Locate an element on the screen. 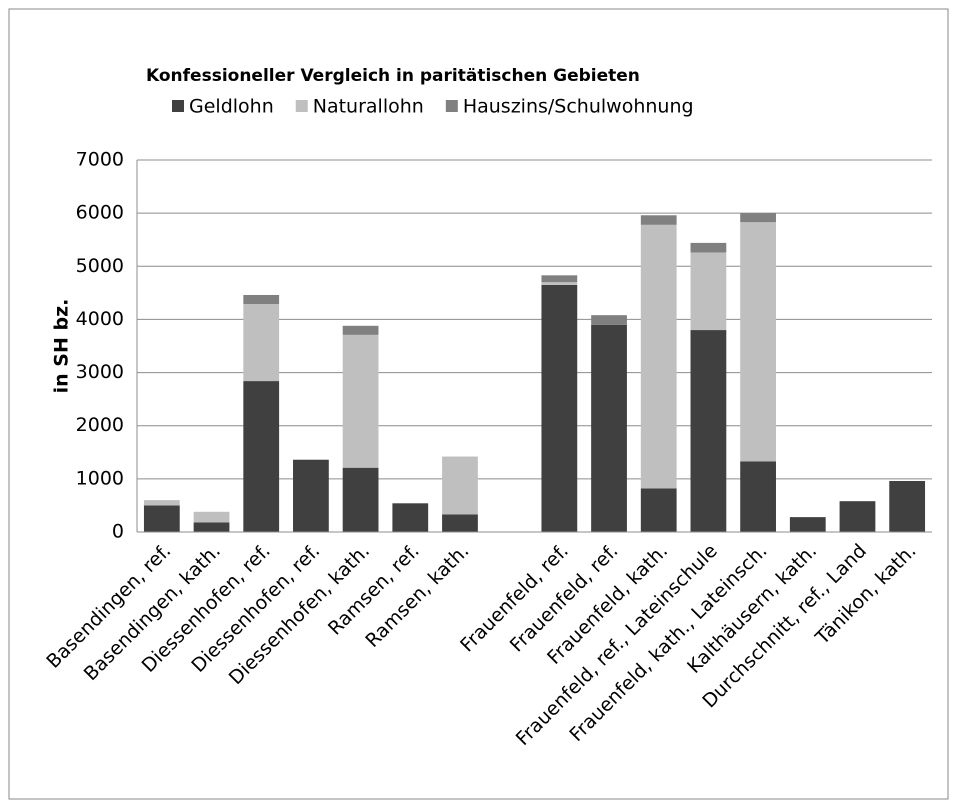  y-tick-label: 3000 is located at coordinates (100, 372).